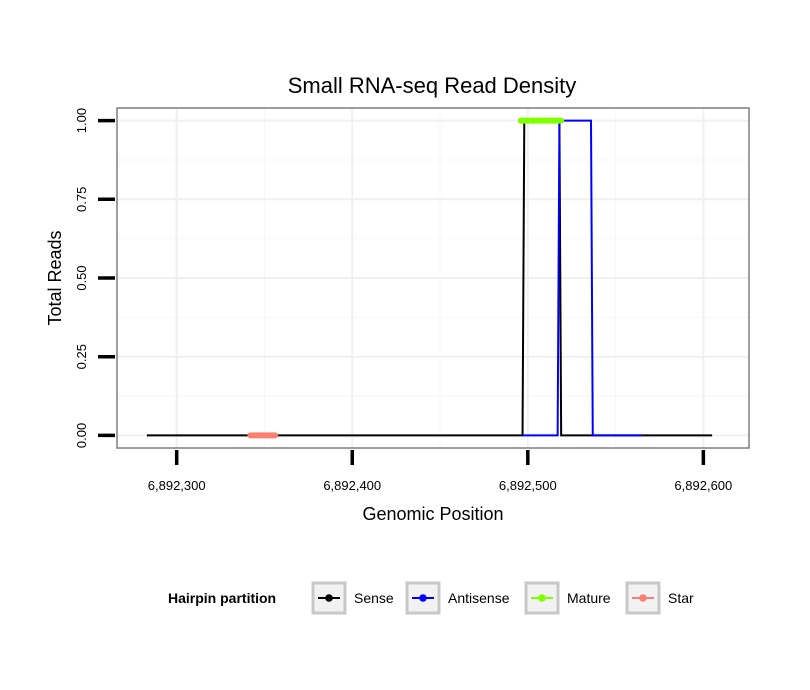 Image resolution: width=810 pixels, height=690 pixels. I want to click on y-tick-label: 0.75, so click(81, 199).